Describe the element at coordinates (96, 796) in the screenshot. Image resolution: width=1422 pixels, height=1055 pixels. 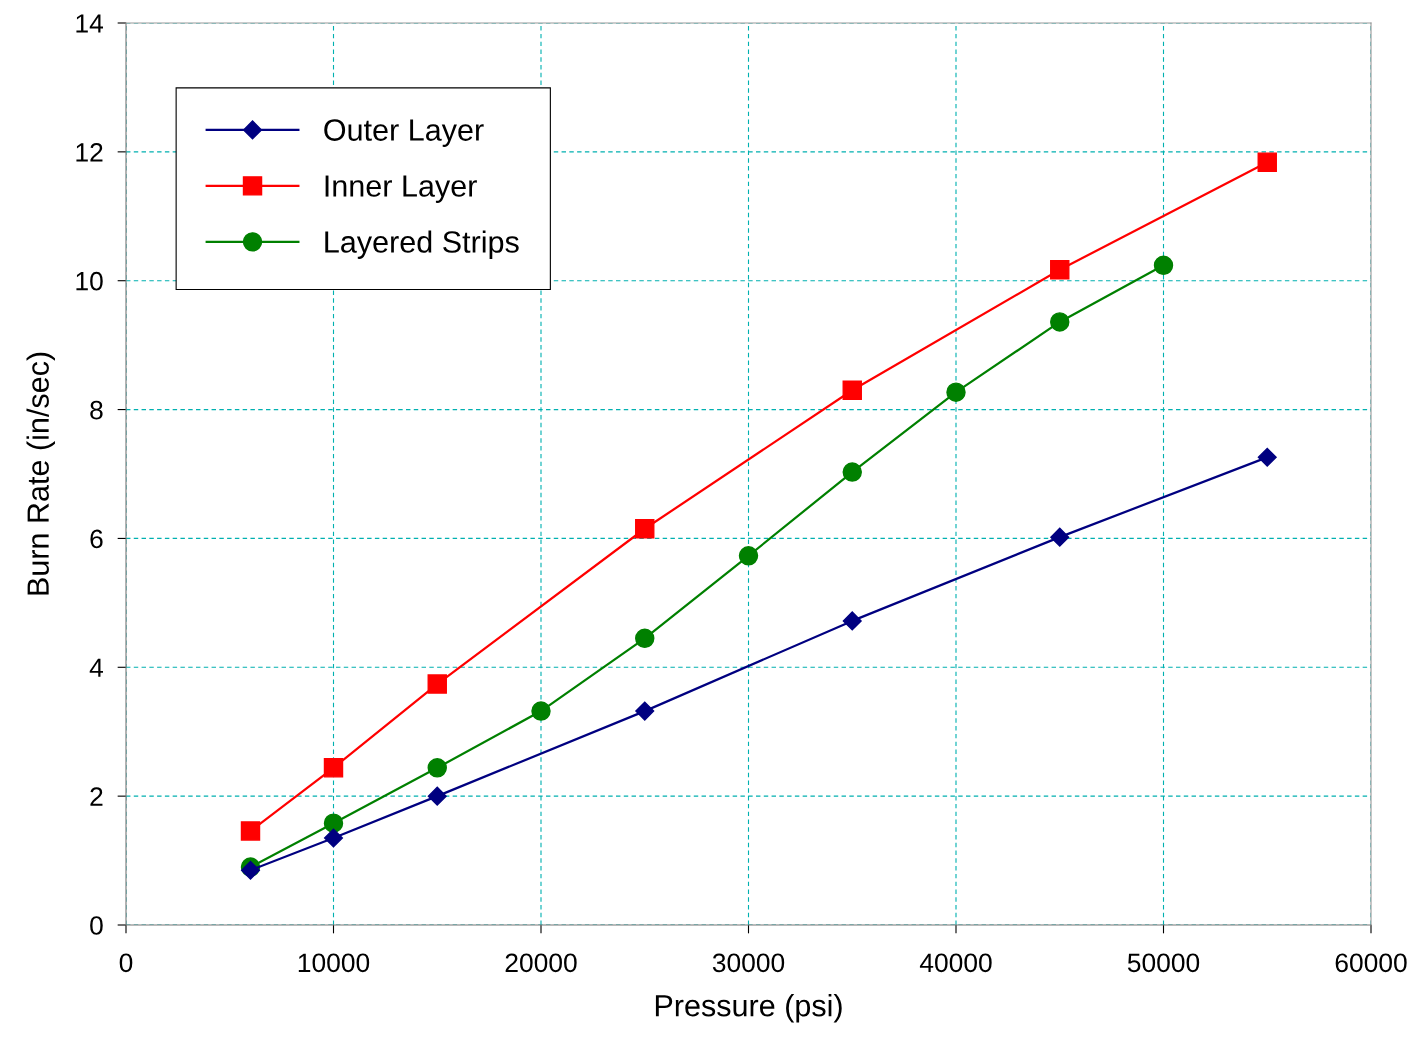
I see `y-tick-label: 2` at that location.